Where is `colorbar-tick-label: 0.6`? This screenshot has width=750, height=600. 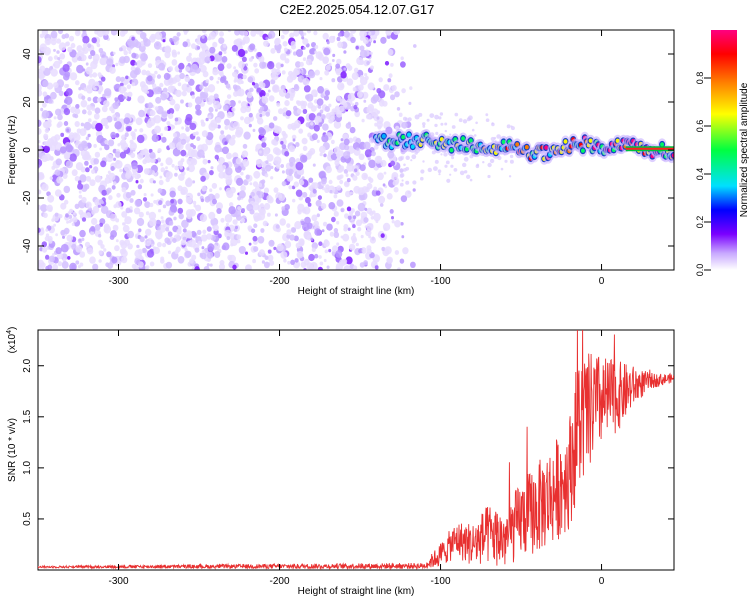
colorbar-tick-label: 0.6 is located at coordinates (700, 126).